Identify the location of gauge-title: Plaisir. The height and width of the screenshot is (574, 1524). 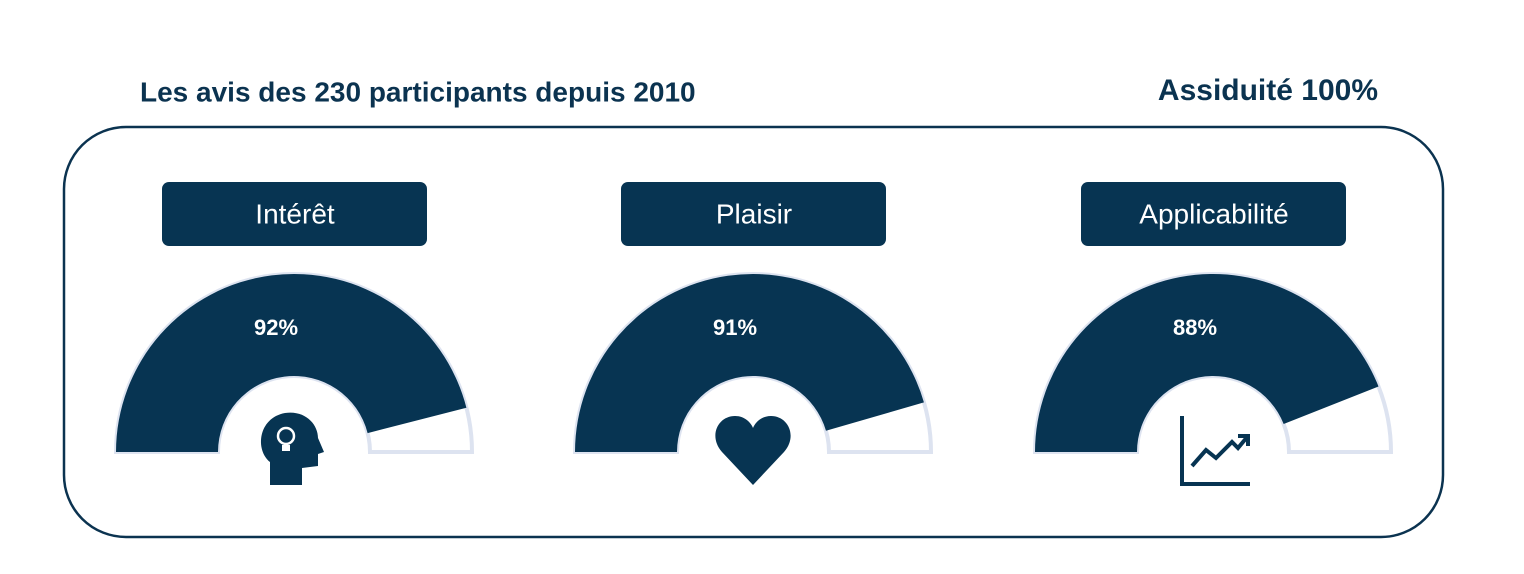
(754, 213).